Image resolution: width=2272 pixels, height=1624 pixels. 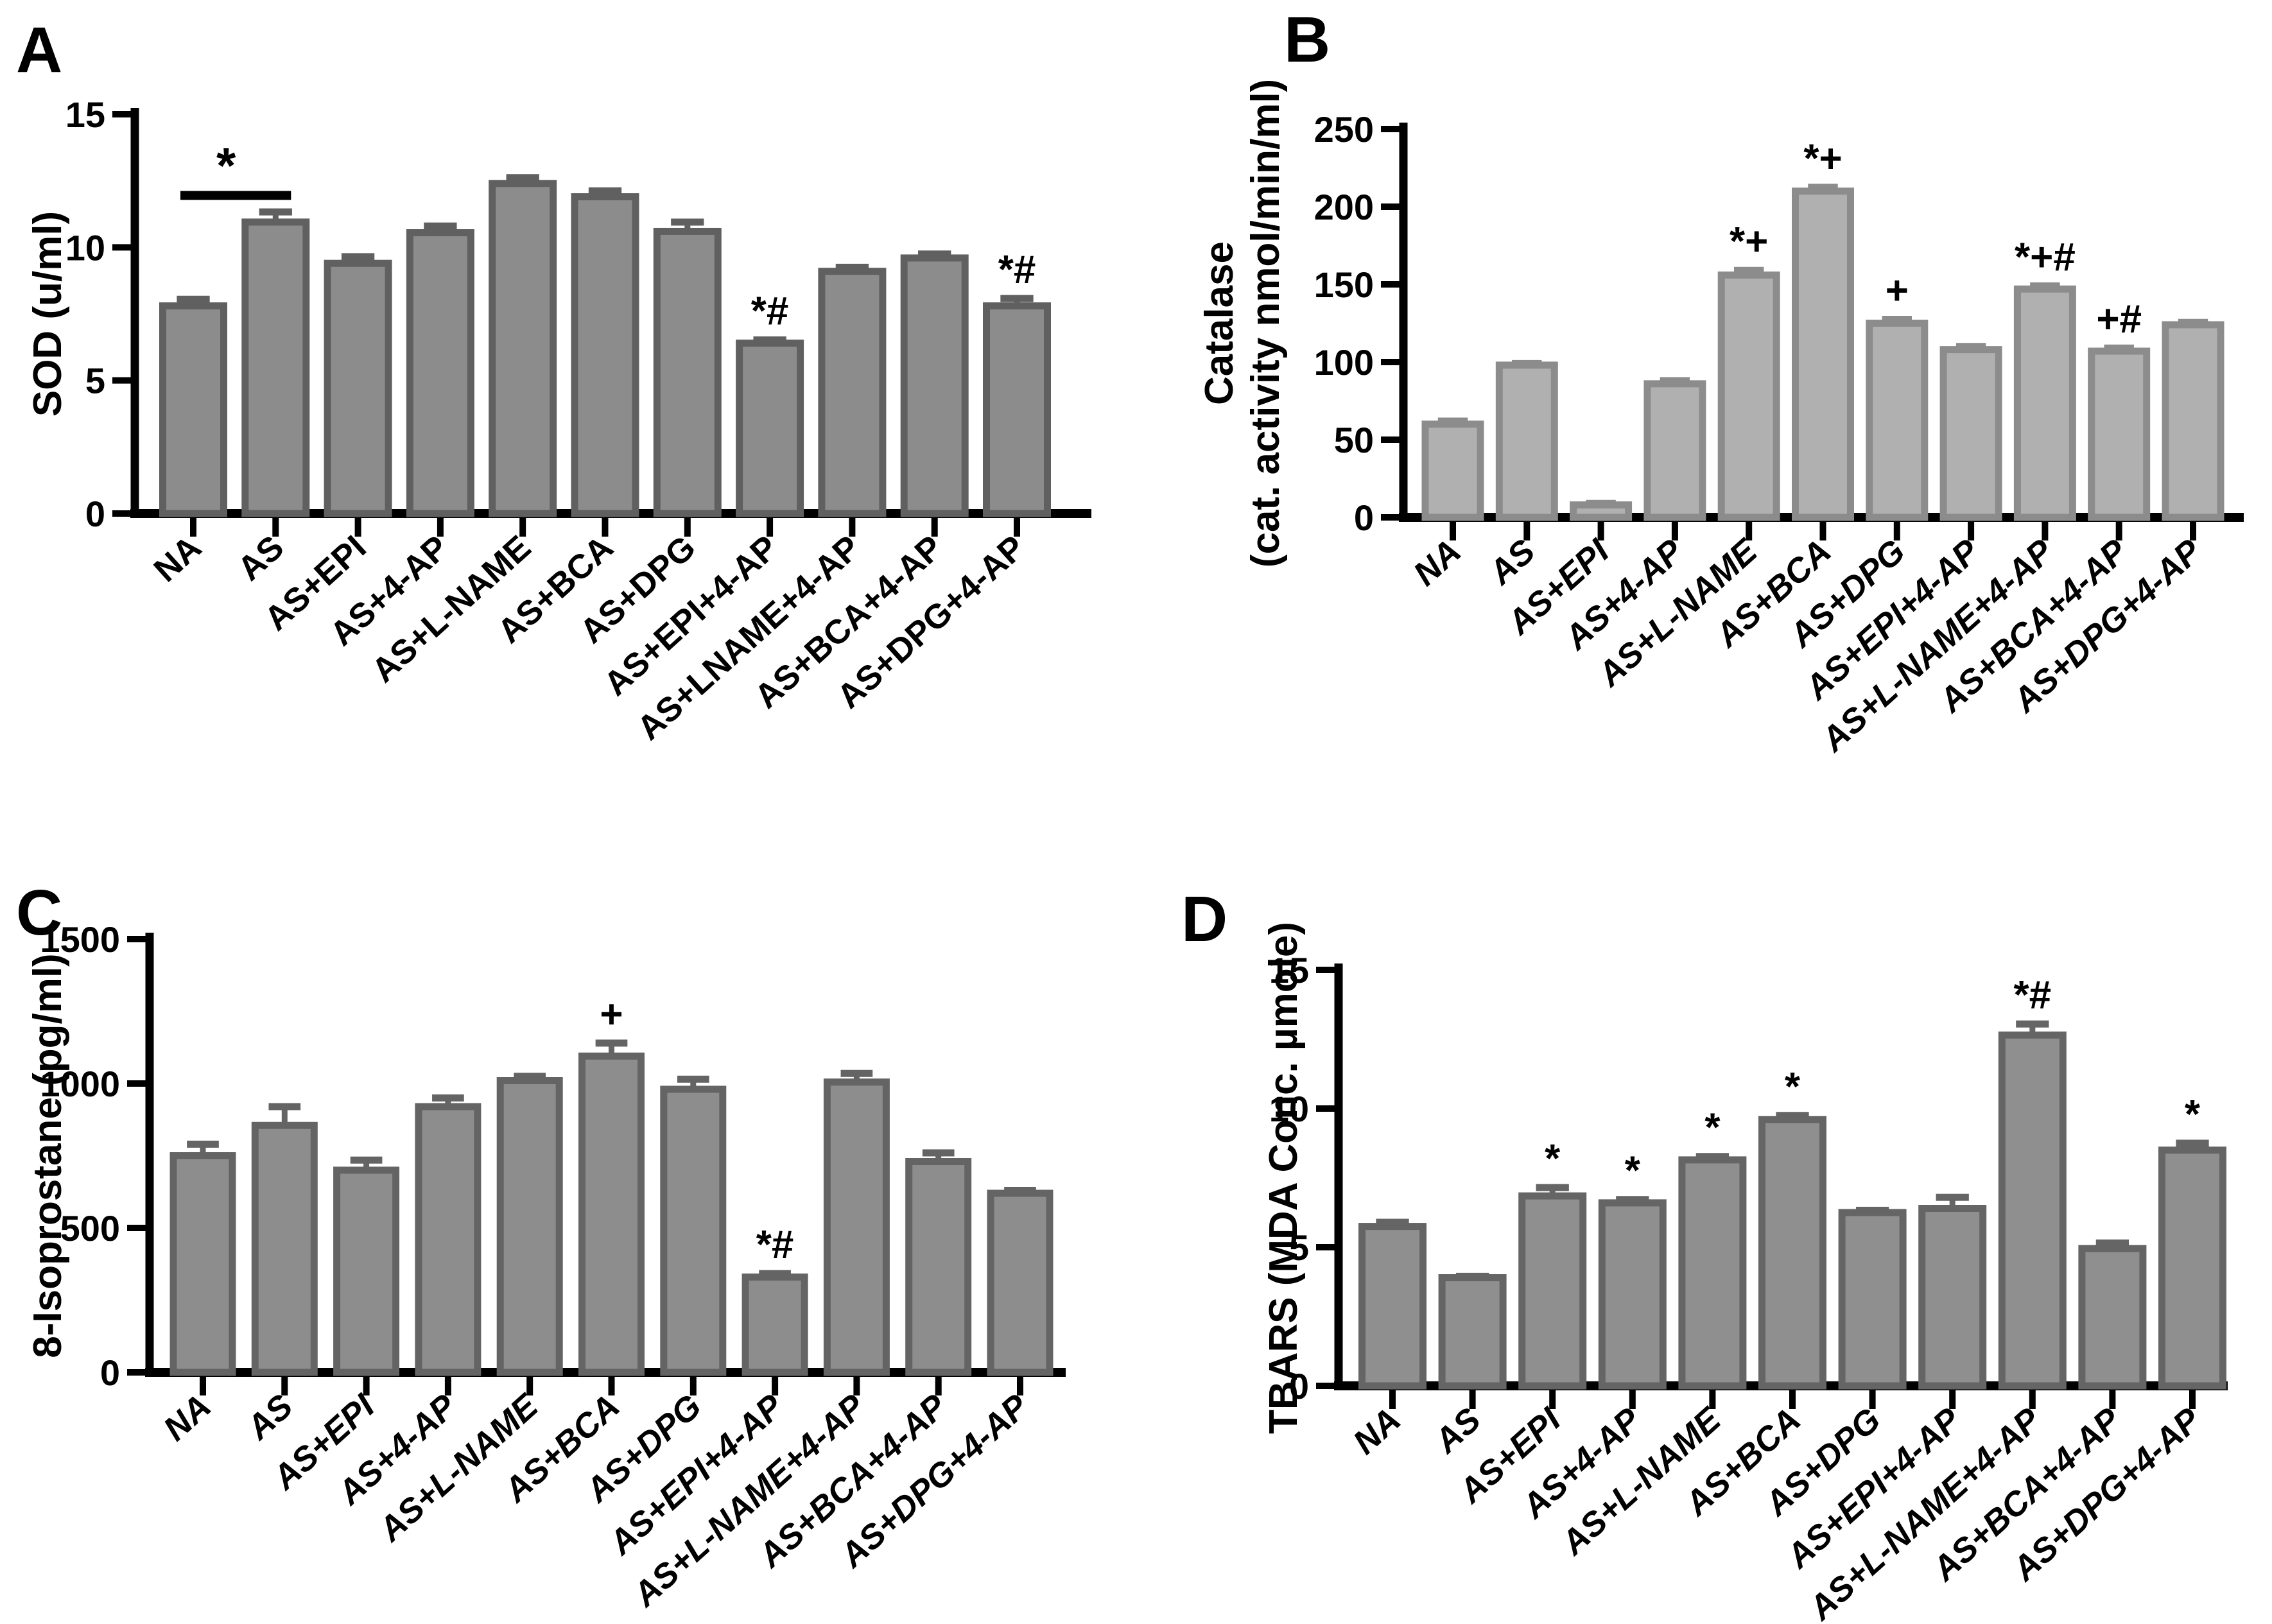 I want to click on significance-annotation: +#, so click(x=2119, y=319).